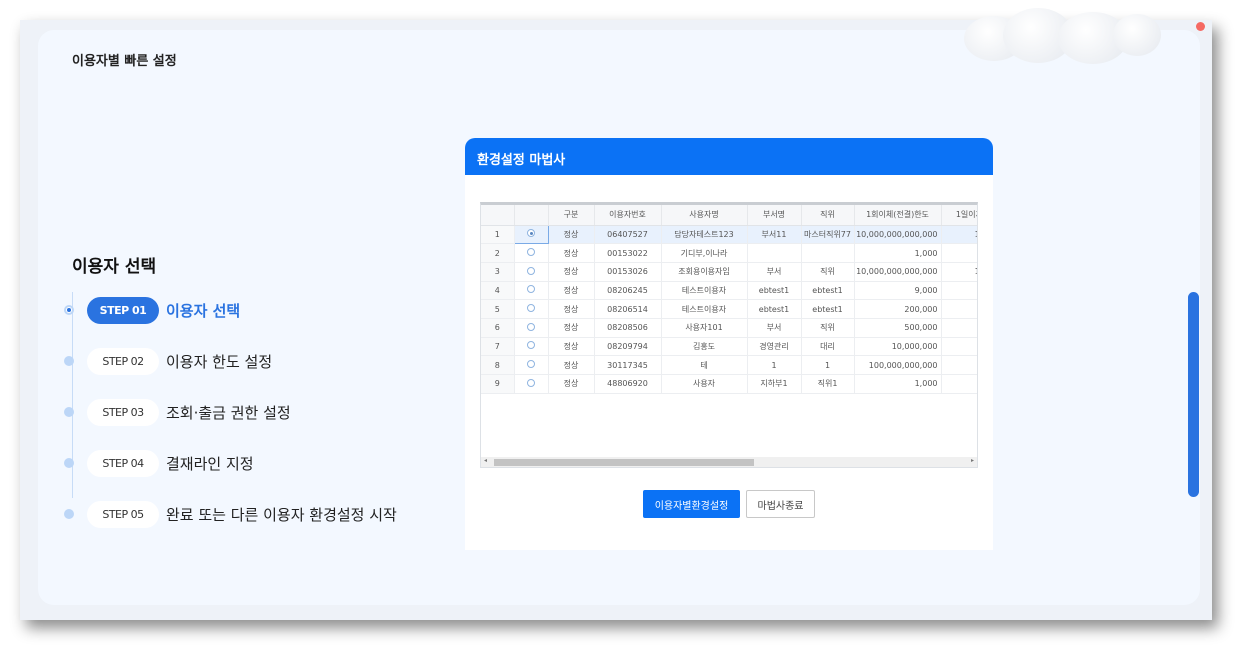 The image size is (1255, 662). What do you see at coordinates (828, 384) in the screenshot?
I see `grid-cell: 직위1` at bounding box center [828, 384].